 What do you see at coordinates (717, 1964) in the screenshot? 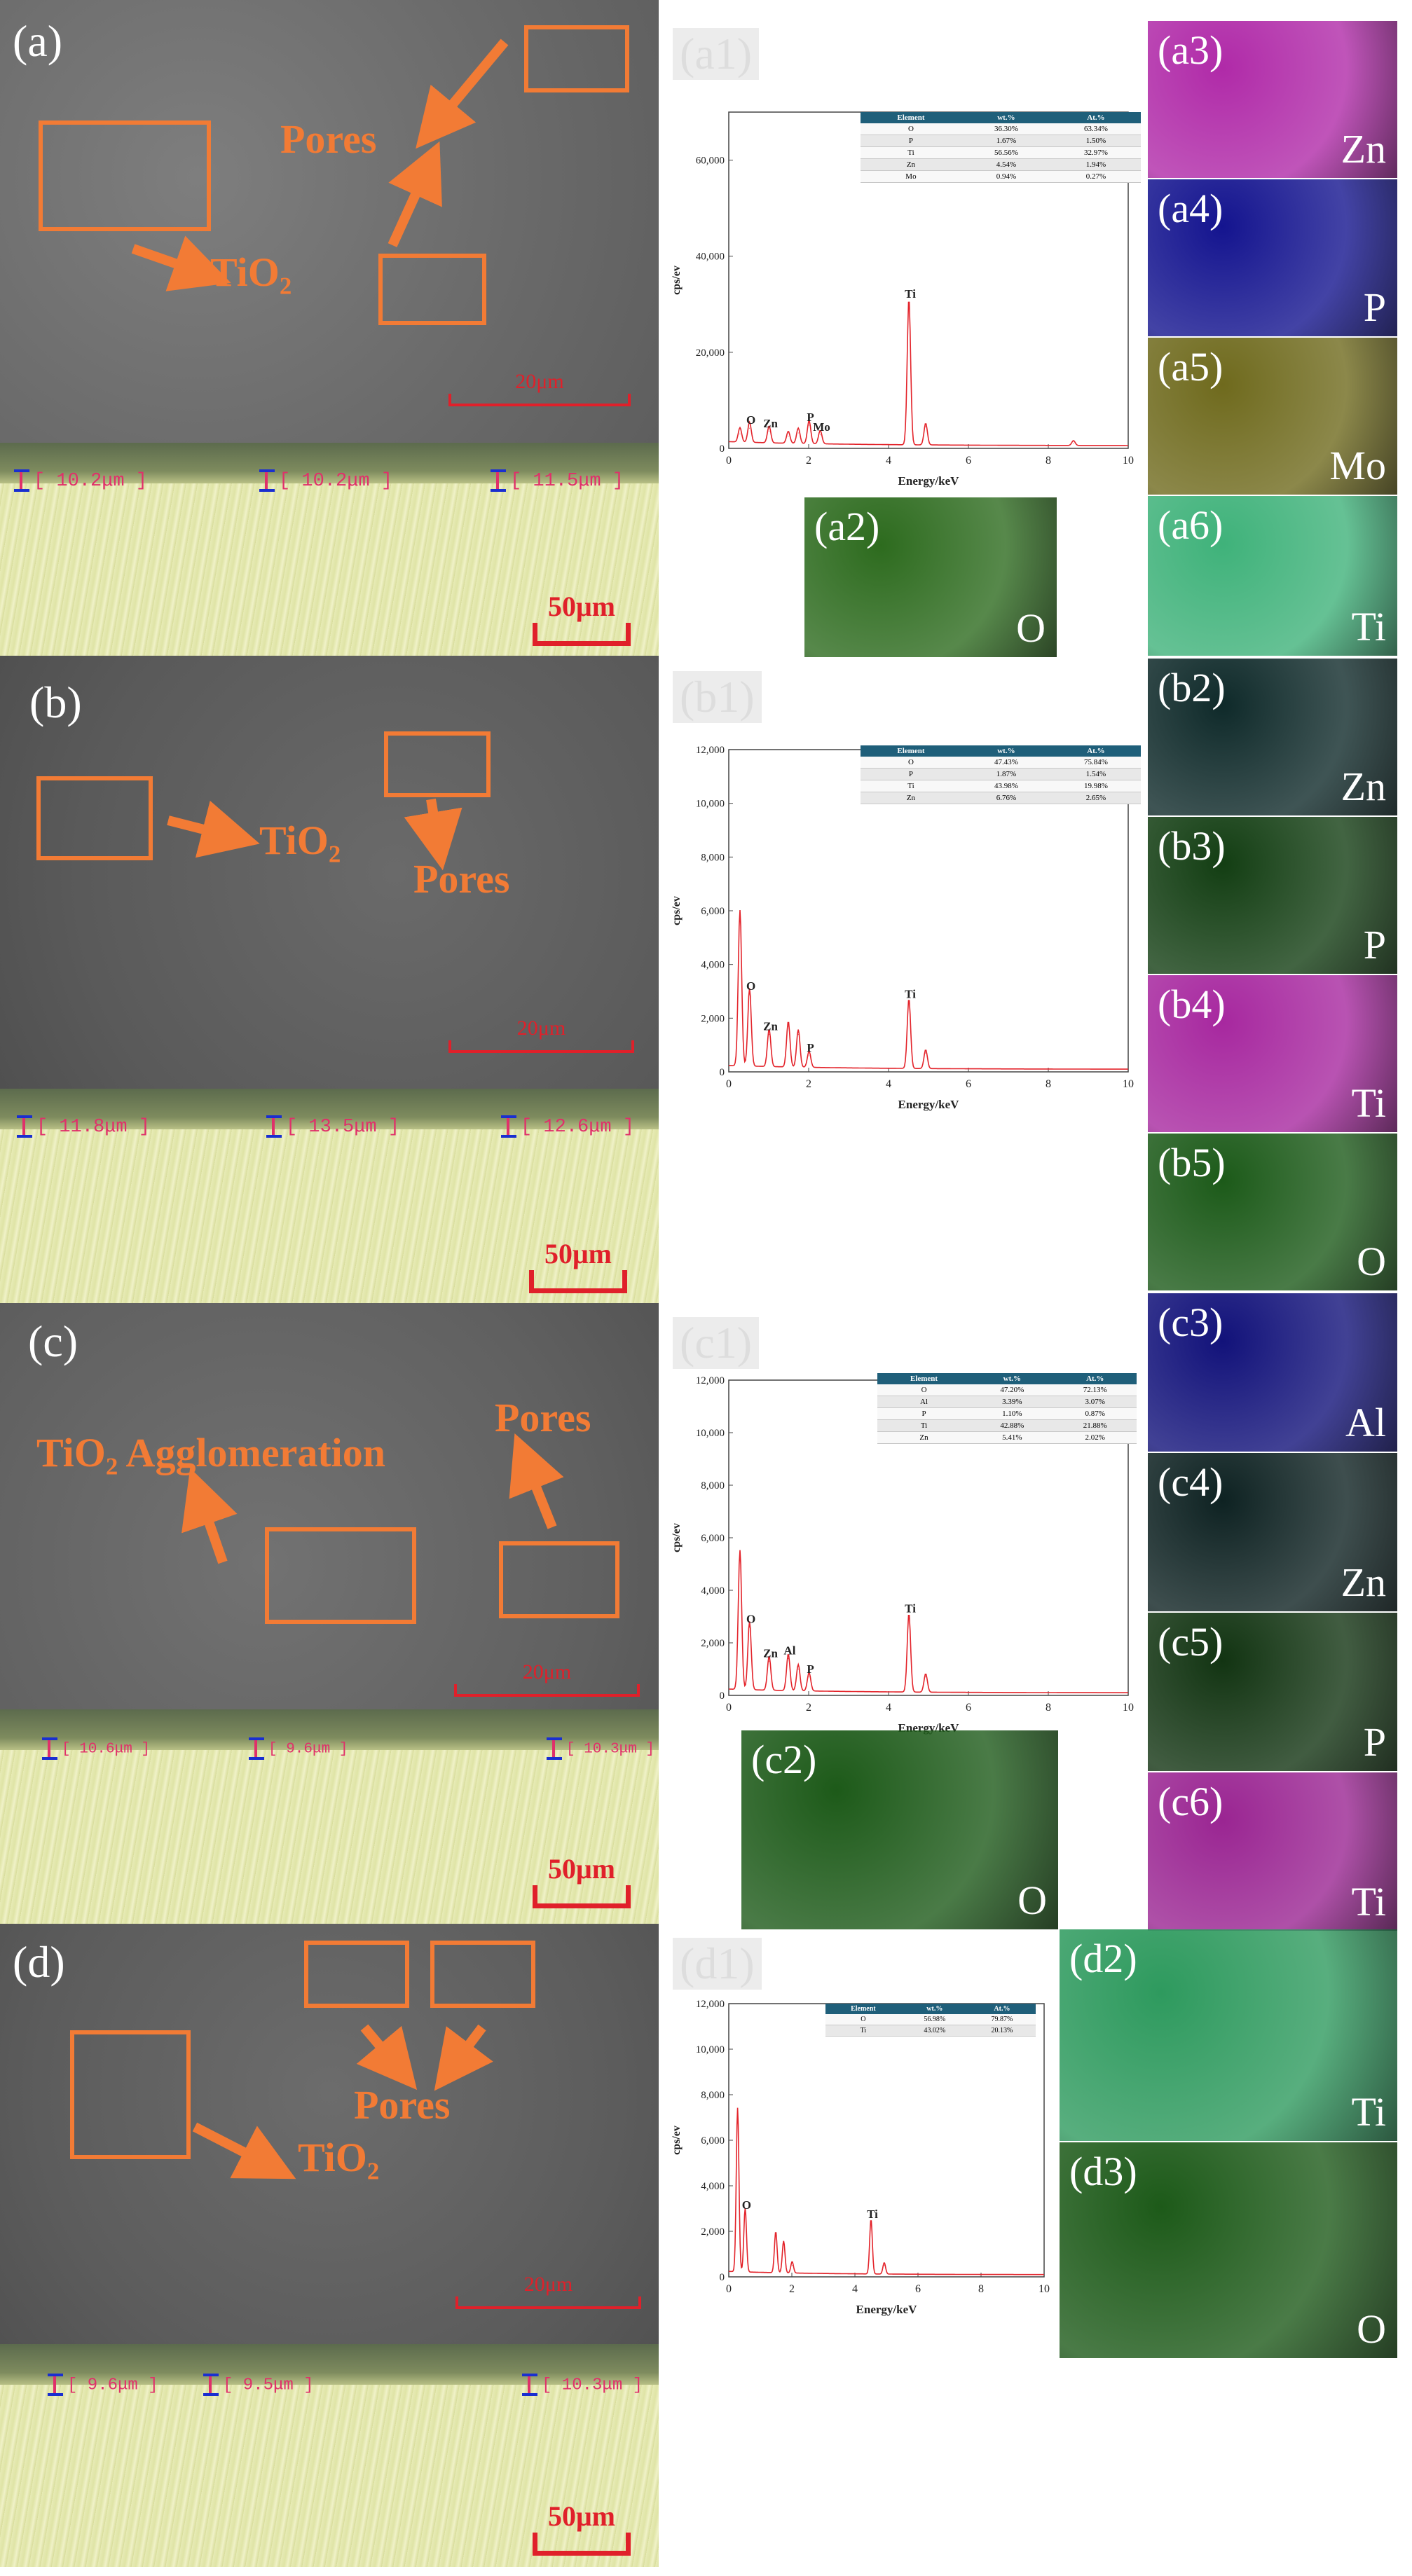
I see `panel-label: (d1)` at bounding box center [717, 1964].